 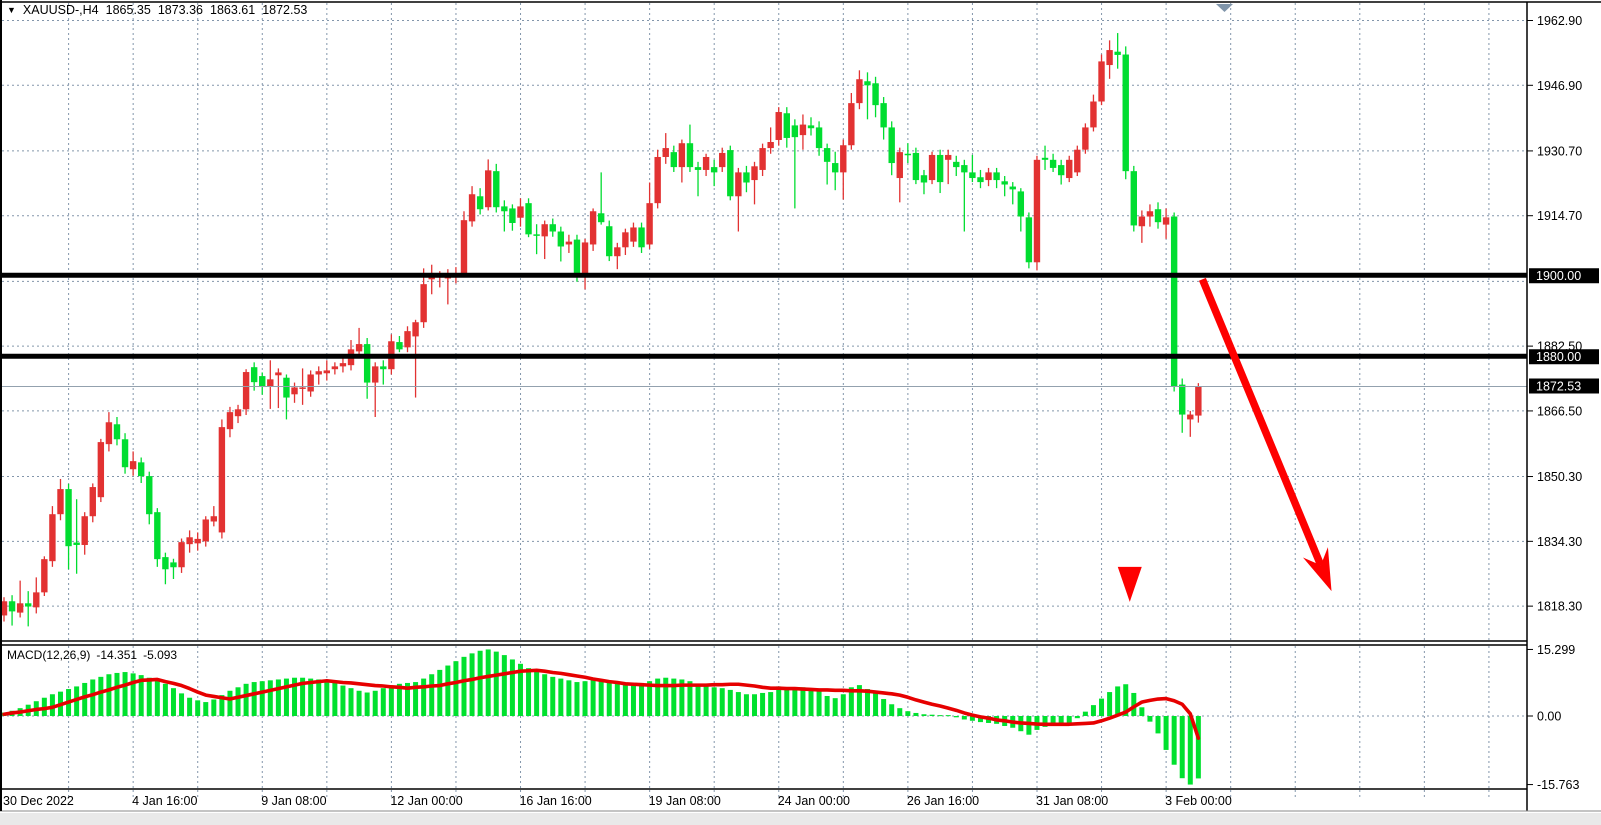 What do you see at coordinates (1559, 477) in the screenshot?
I see `price-tick-label: 1850.30` at bounding box center [1559, 477].